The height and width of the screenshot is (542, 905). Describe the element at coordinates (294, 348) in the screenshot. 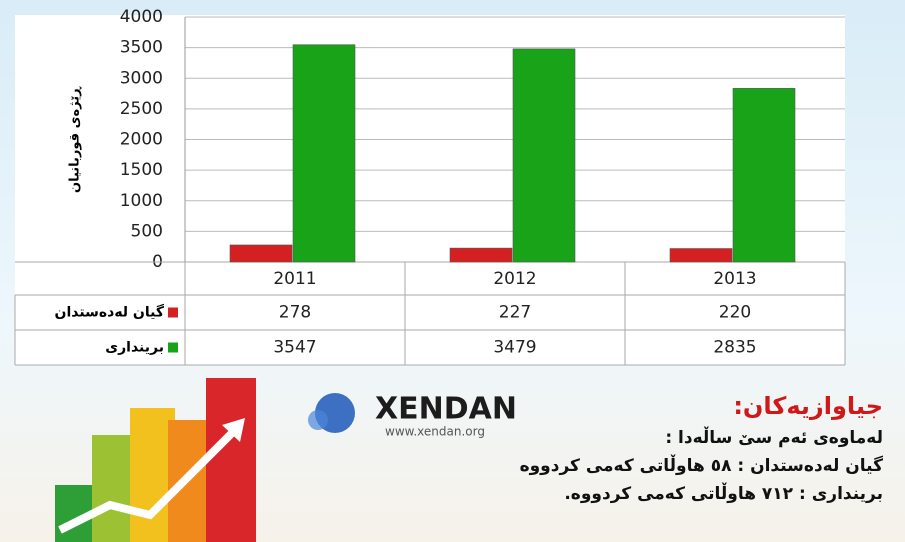

I see `table-value: 3547` at that location.